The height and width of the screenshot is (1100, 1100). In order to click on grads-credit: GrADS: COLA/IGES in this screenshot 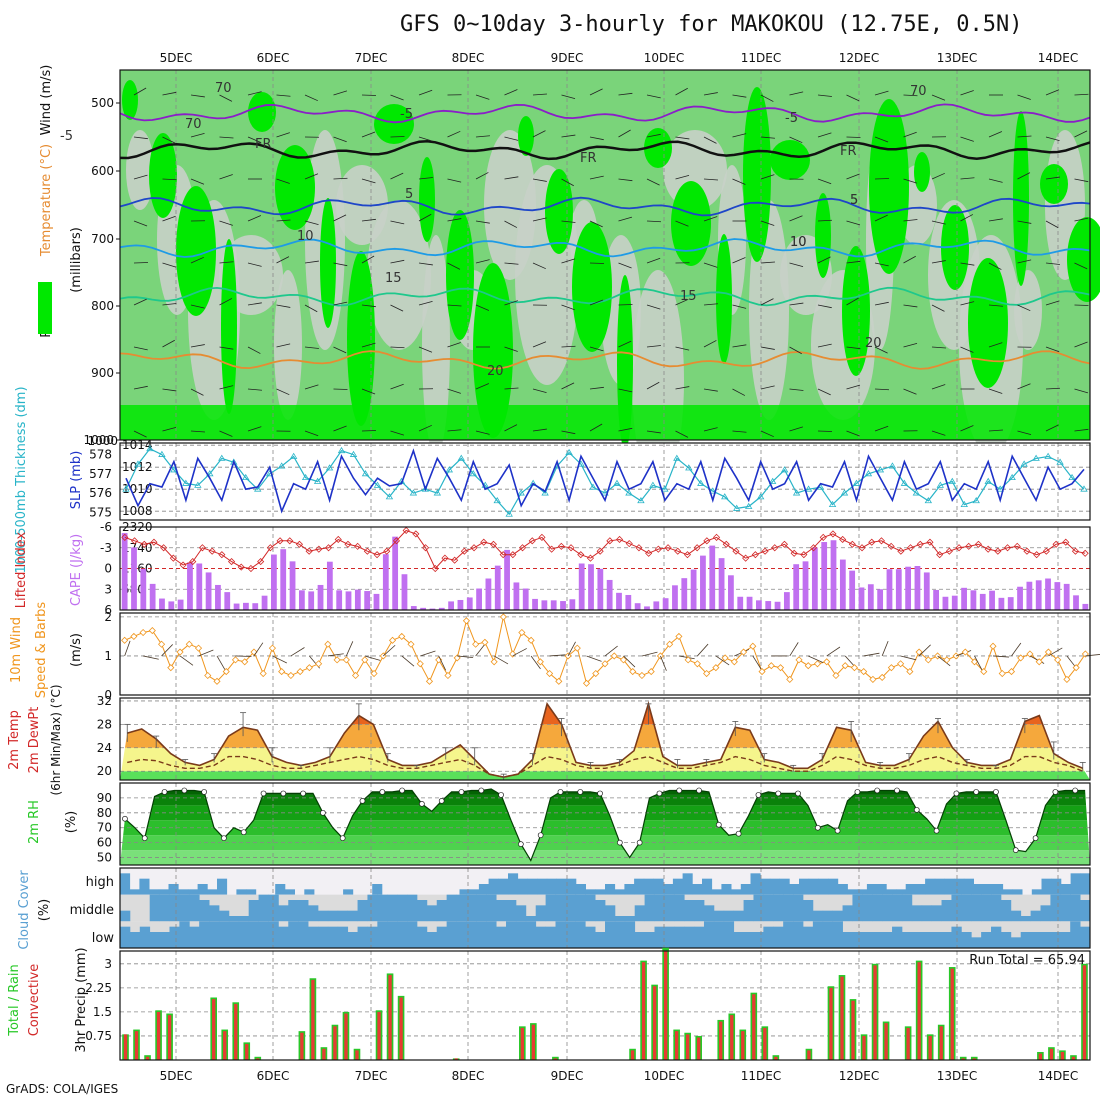, I will do `click(62, 1089)`.